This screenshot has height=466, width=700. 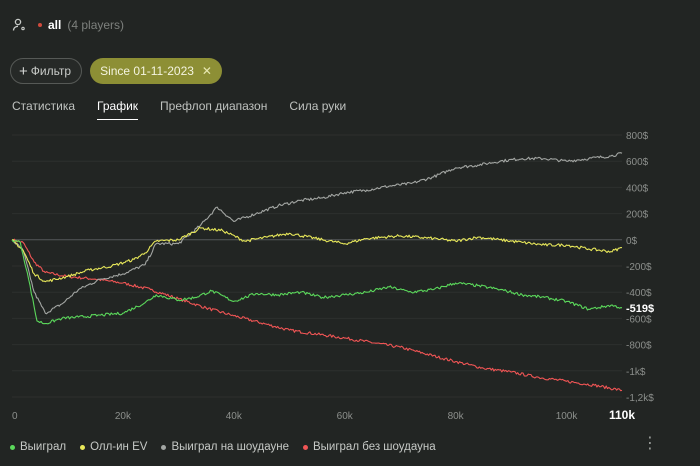 I want to click on legend-label: Олл-ин EV, so click(x=119, y=447).